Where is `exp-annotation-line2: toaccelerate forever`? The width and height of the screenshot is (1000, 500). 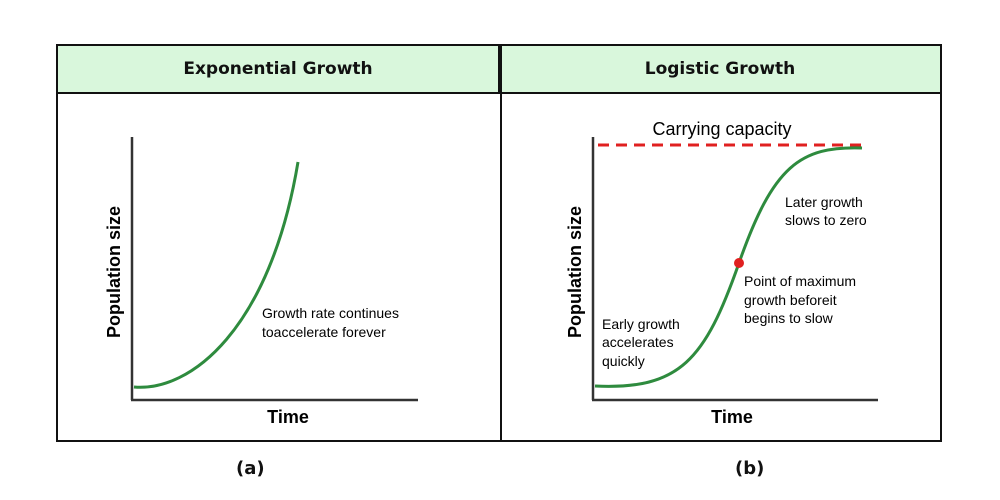 exp-annotation-line2: toaccelerate forever is located at coordinates (324, 332).